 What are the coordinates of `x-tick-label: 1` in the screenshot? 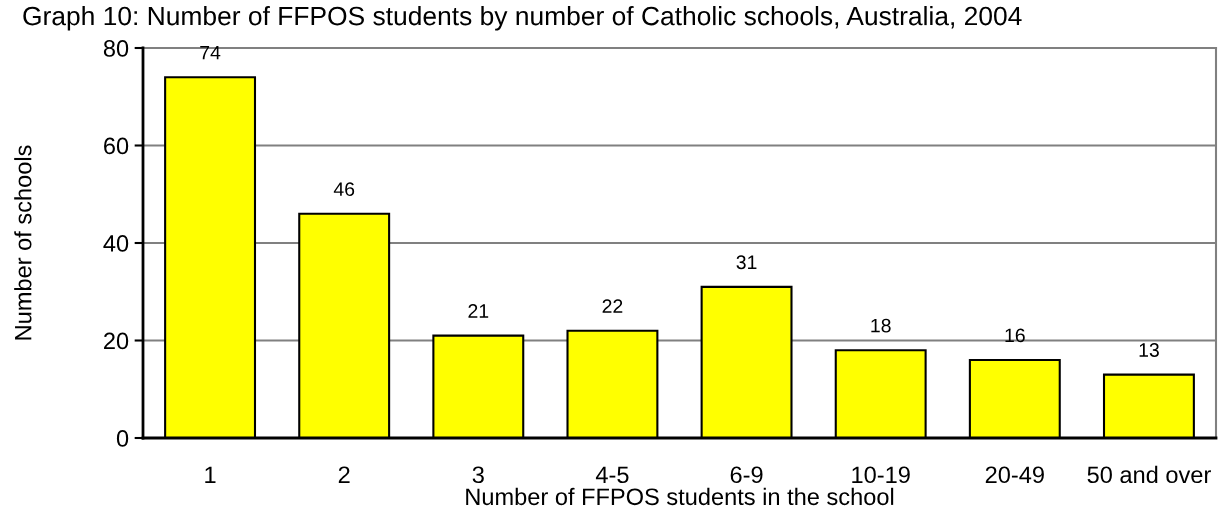 It's located at (210, 474).